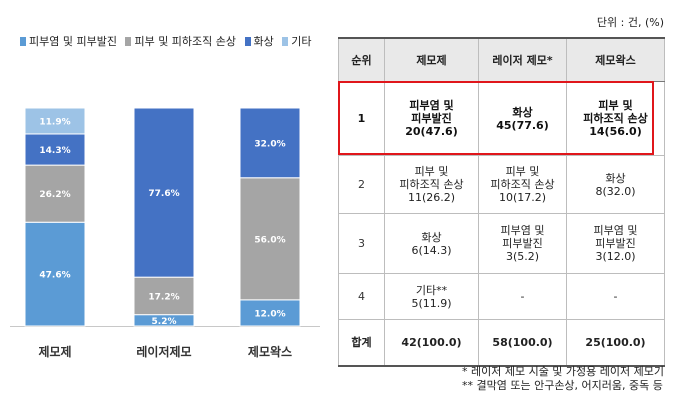  I want to click on legend-item-burn: 화상, so click(259, 41).